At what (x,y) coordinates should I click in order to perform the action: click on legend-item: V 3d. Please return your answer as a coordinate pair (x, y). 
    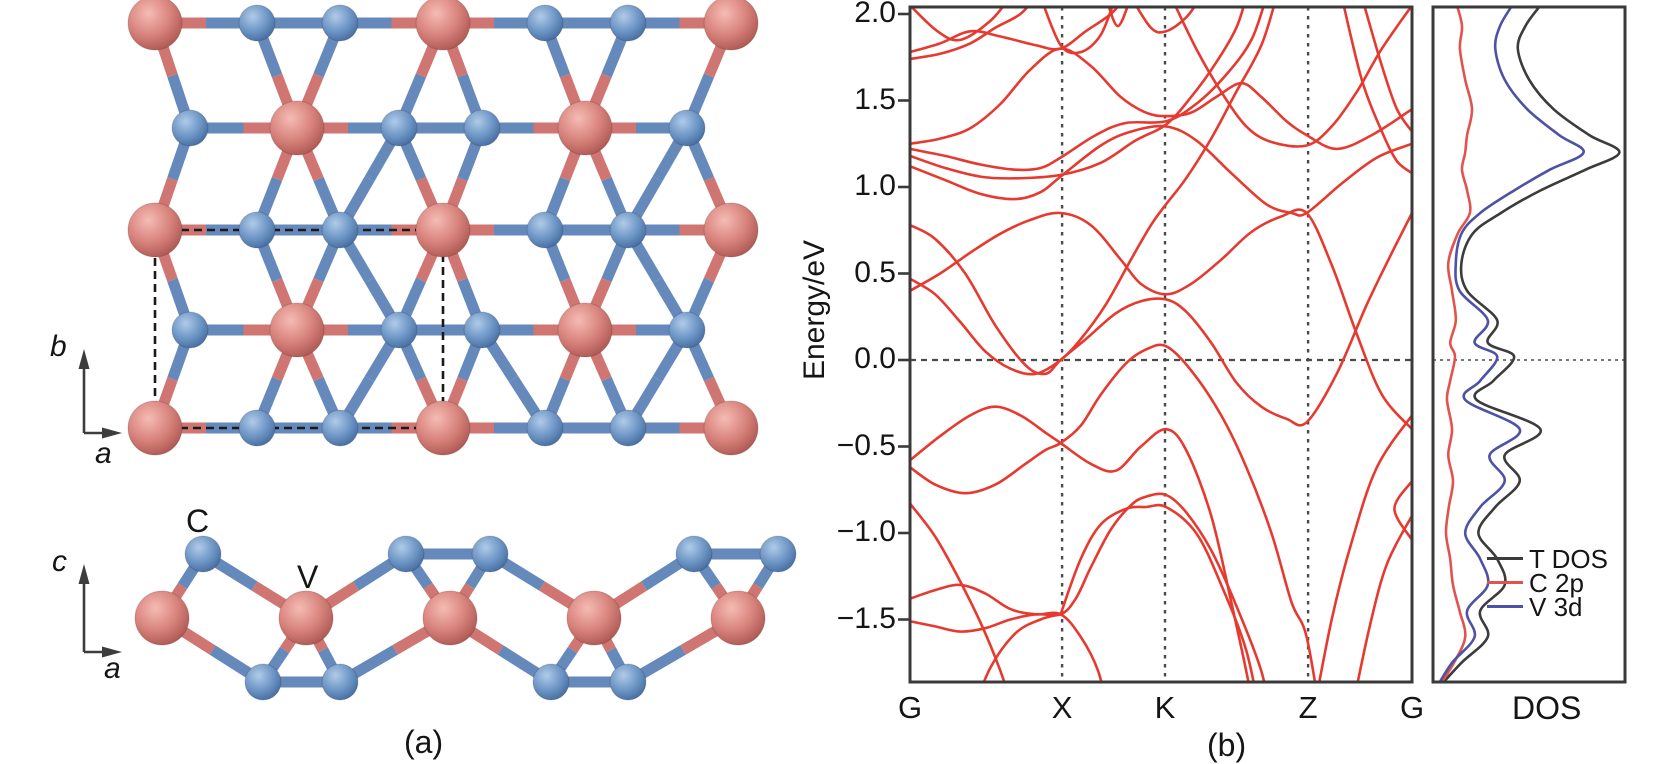
    Looking at the image, I should click on (1552, 607).